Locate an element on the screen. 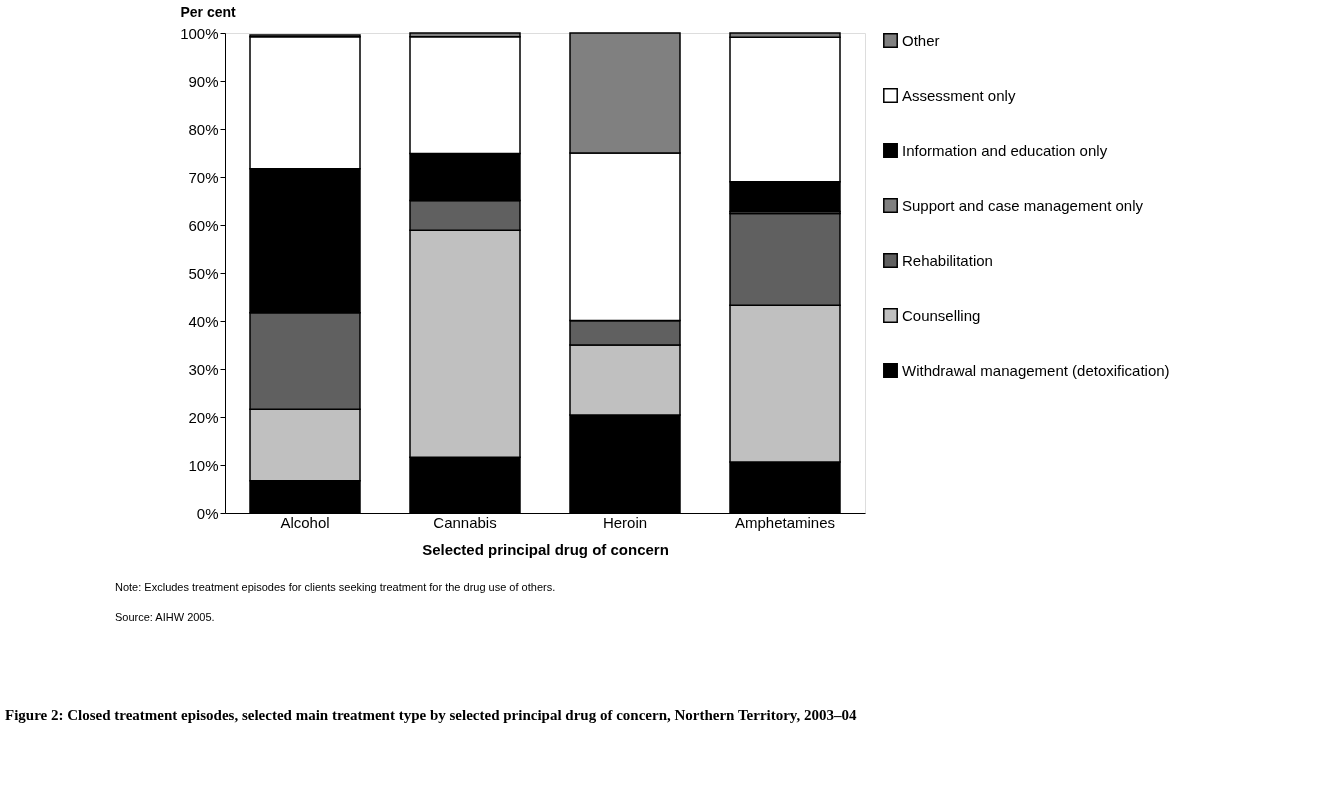  x-tick-label: Cannabis is located at coordinates (465, 522).